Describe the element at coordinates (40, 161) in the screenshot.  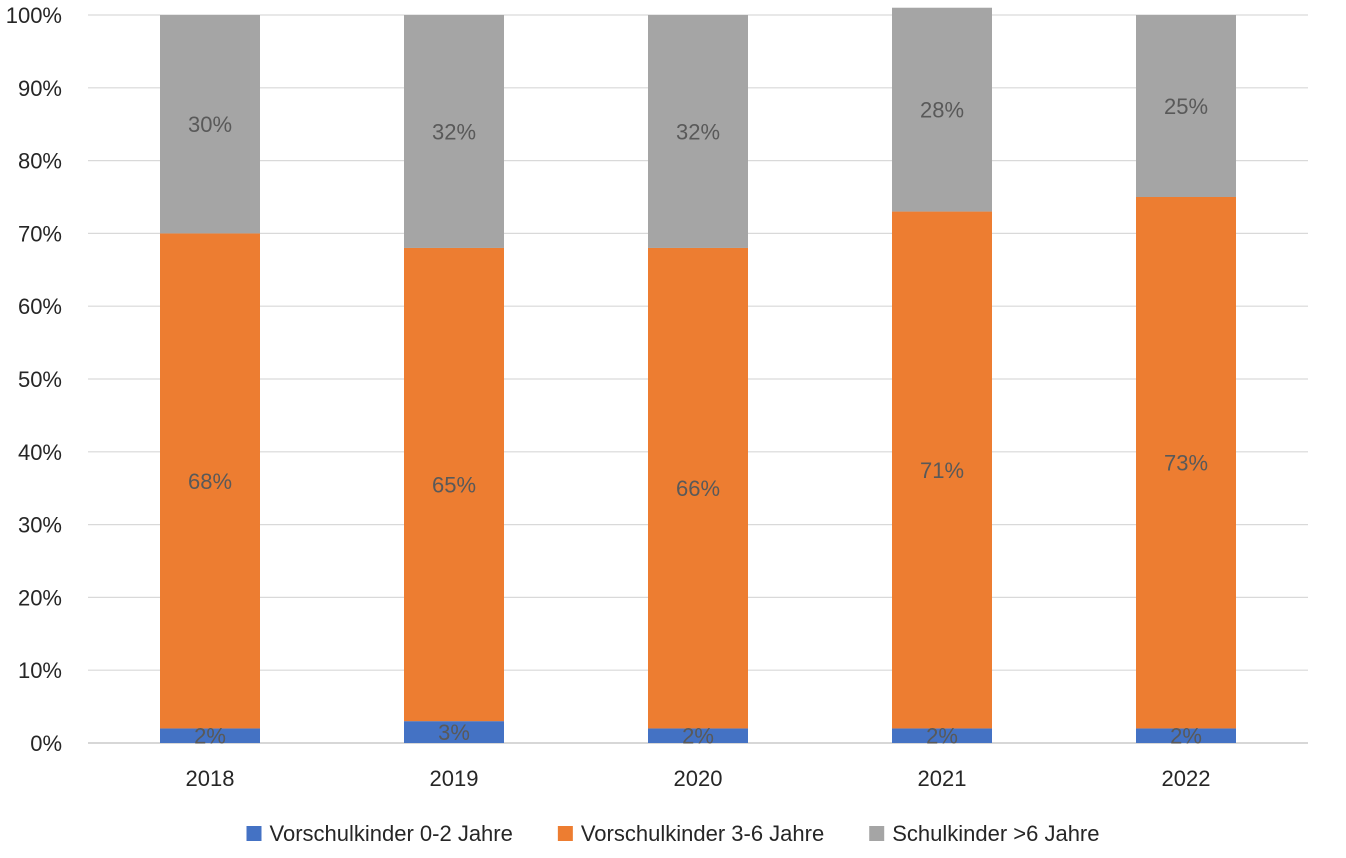
I see `y-tick-label: 80%` at that location.